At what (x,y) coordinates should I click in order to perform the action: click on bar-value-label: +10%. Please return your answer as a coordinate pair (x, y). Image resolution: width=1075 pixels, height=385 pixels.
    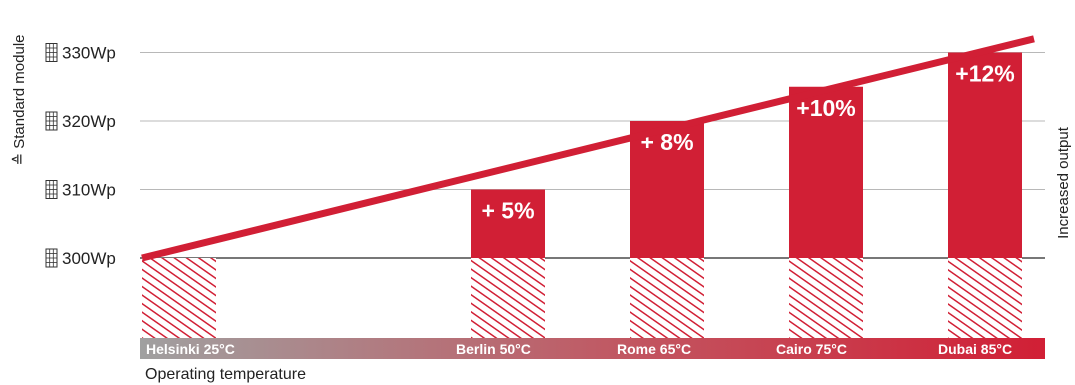
    Looking at the image, I should click on (825, 108).